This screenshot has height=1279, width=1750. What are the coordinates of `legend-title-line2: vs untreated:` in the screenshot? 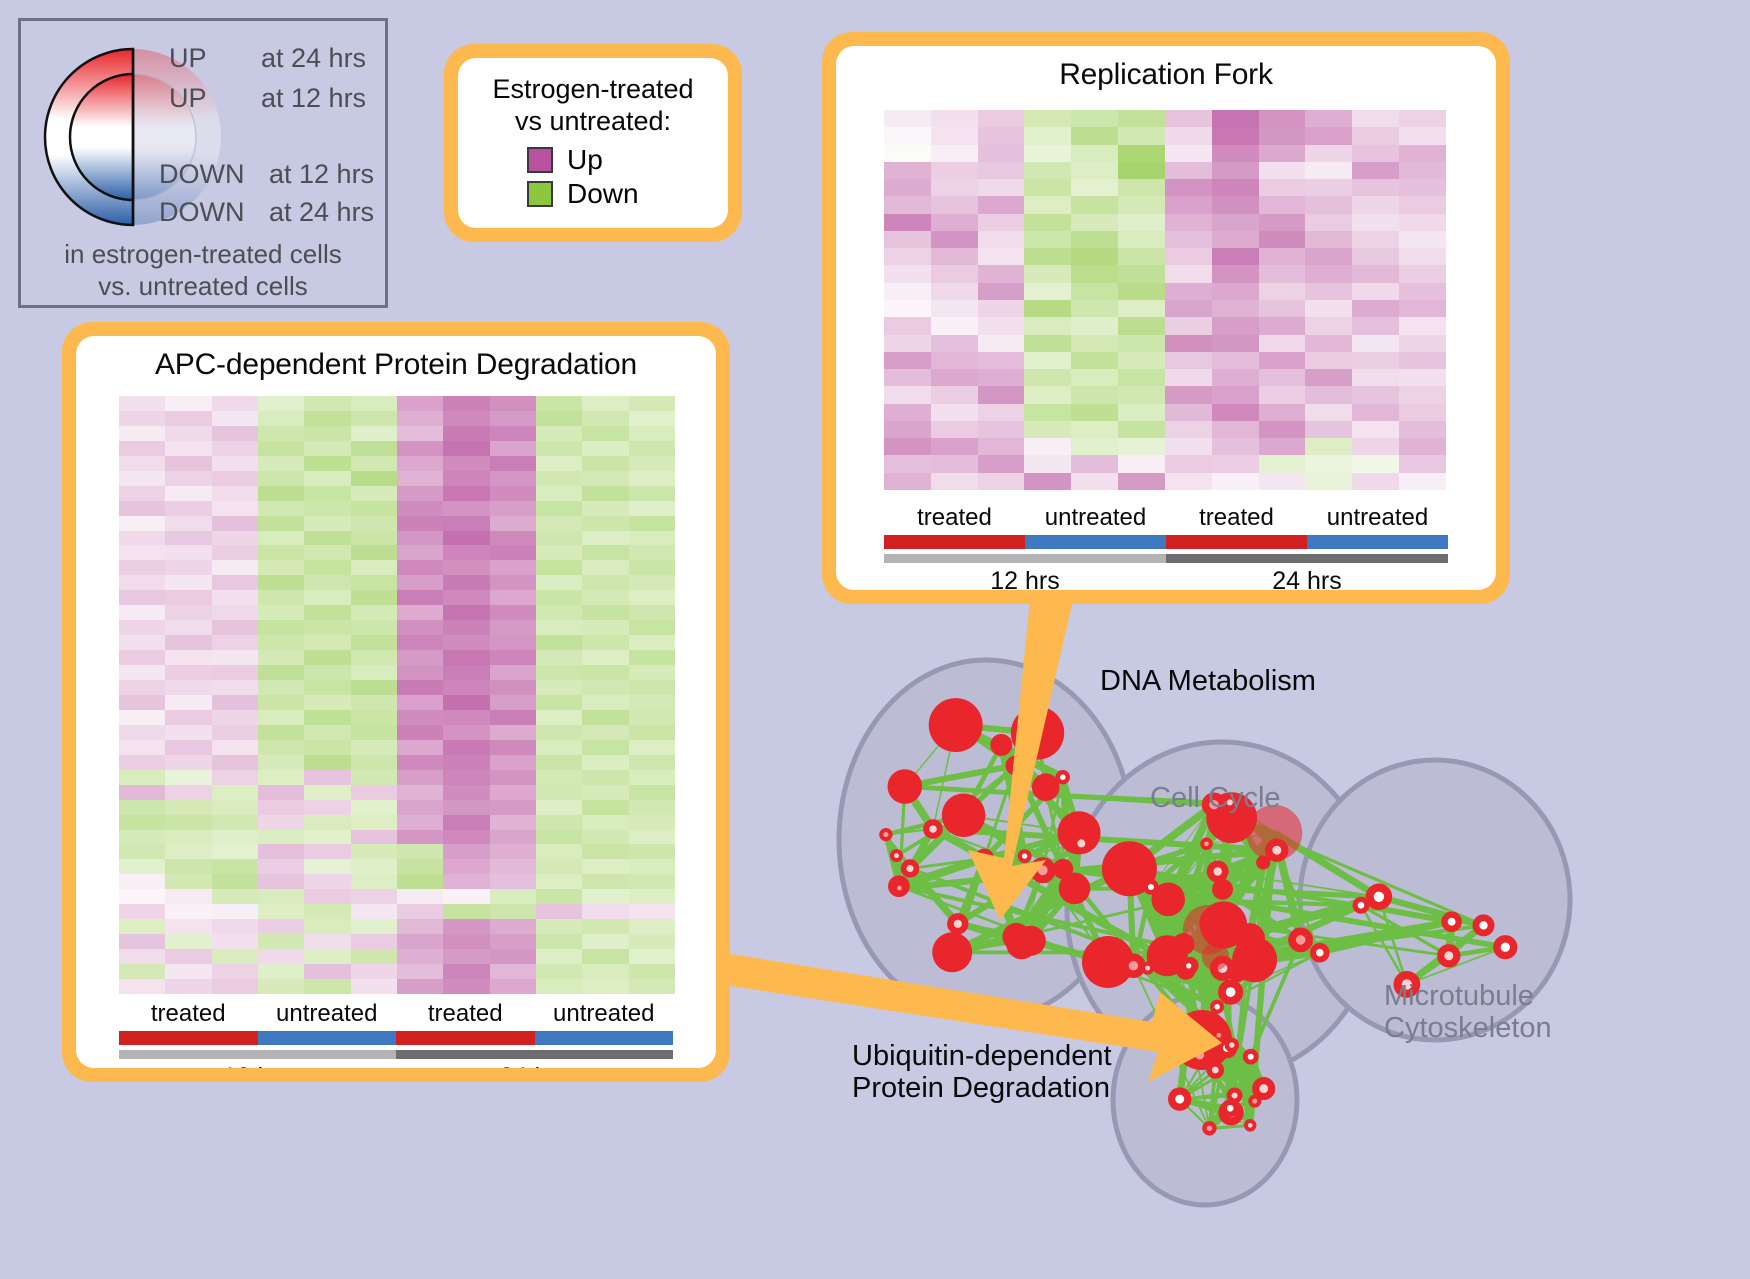 It's located at (593, 120).